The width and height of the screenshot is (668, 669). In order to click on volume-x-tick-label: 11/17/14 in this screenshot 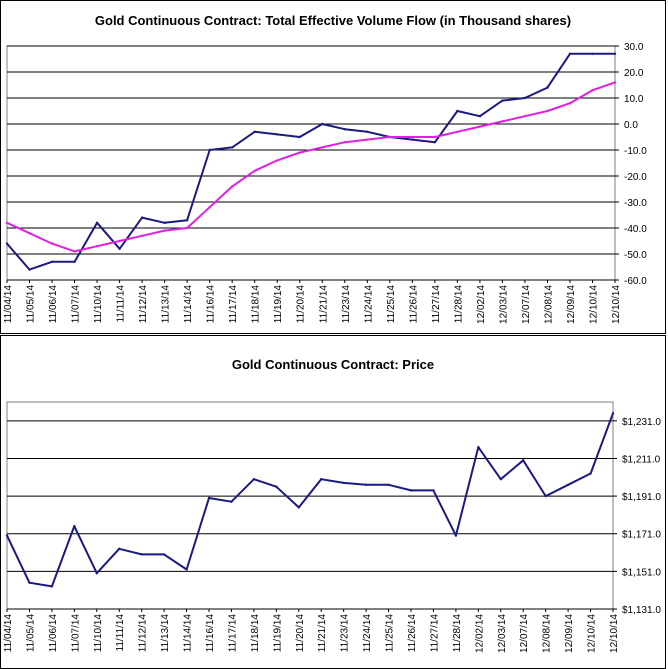, I will do `click(233, 304)`.